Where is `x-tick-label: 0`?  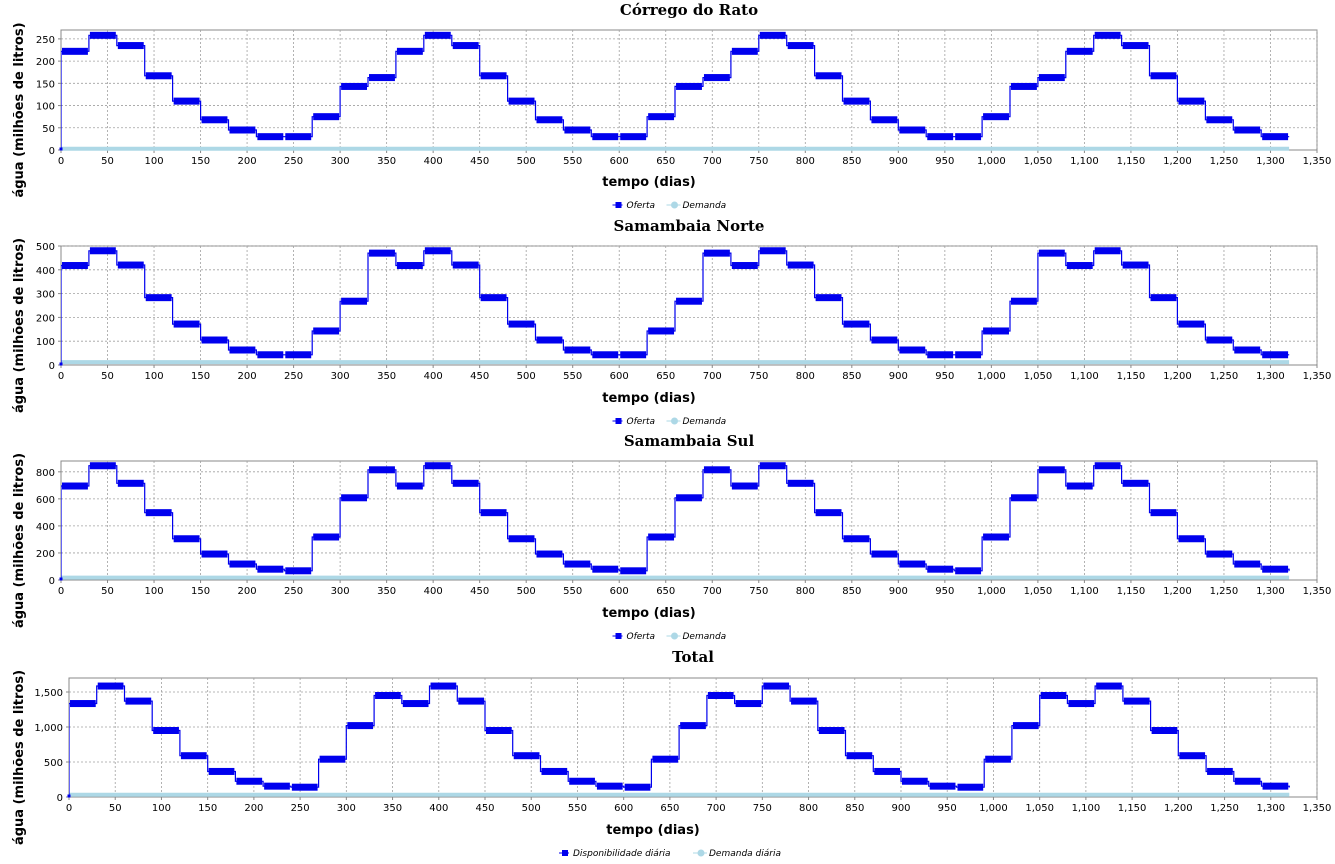
x-tick-label: 0 is located at coordinates (61, 376).